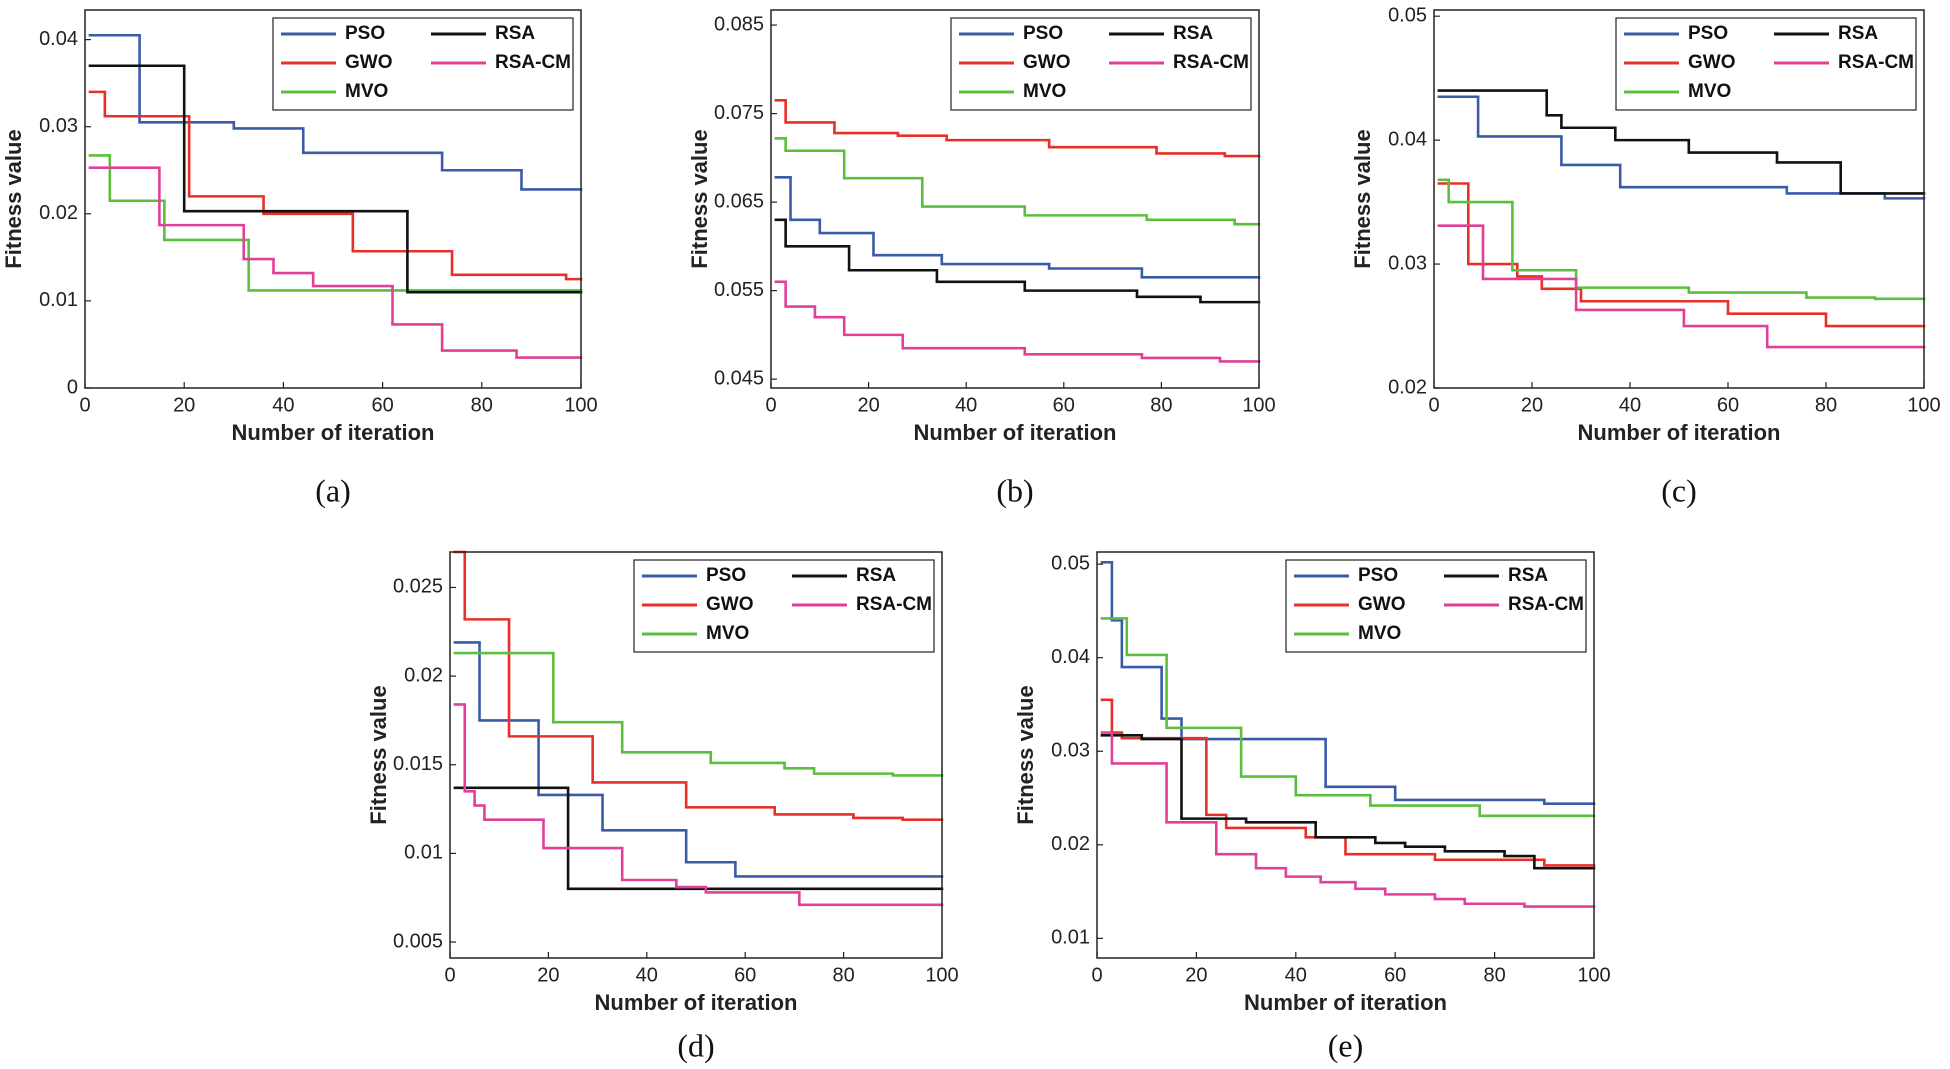 This screenshot has width=1950, height=1069. I want to click on y-tick-label: 0.075, so click(739, 113).